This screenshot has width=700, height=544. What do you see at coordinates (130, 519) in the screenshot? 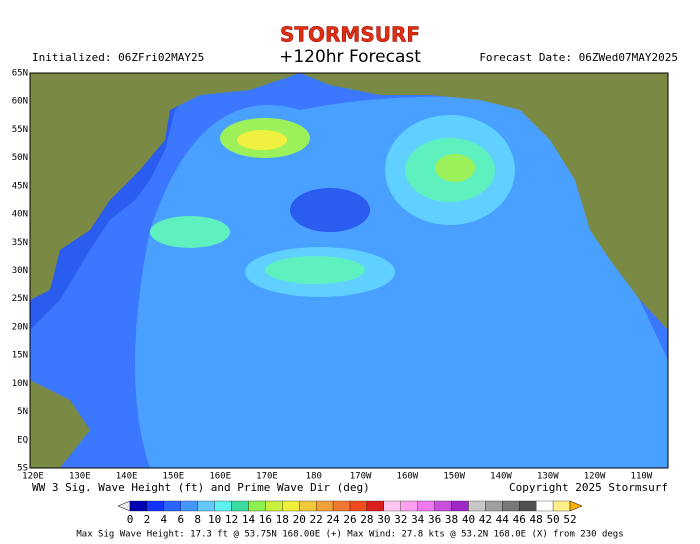
I see `scale-label: 0` at bounding box center [130, 519].